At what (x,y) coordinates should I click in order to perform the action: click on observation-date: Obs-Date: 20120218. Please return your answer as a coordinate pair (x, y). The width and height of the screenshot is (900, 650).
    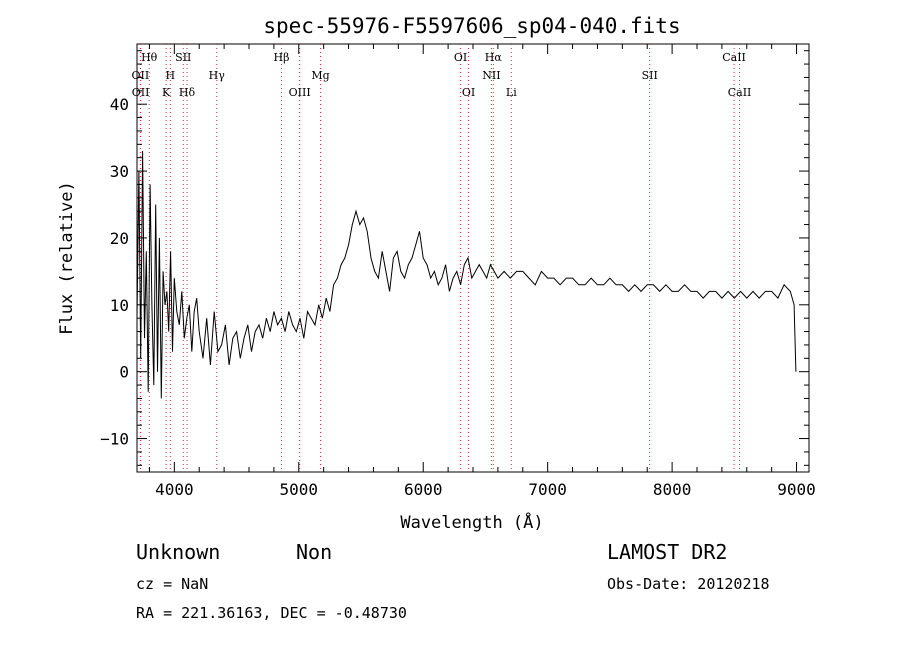
    Looking at the image, I should click on (688, 584).